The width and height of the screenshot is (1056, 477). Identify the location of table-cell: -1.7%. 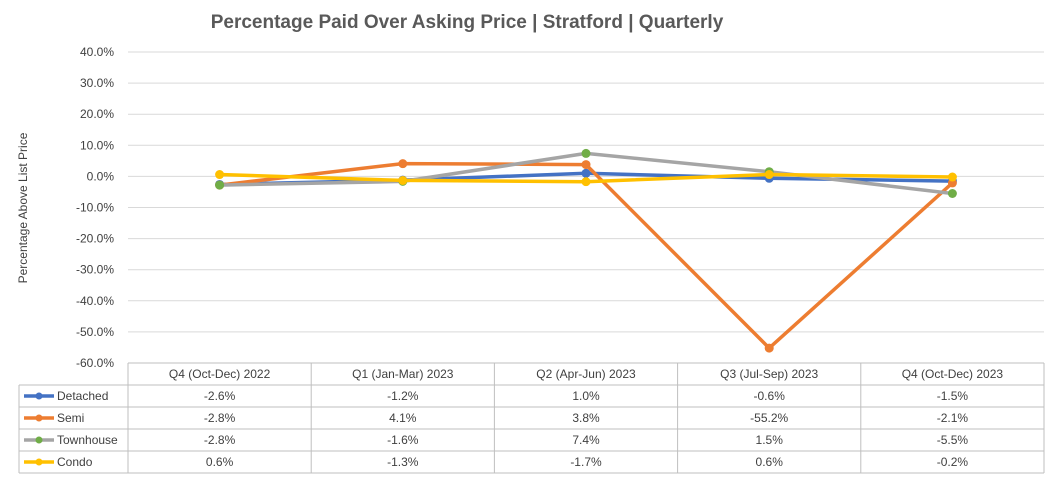
(586, 462).